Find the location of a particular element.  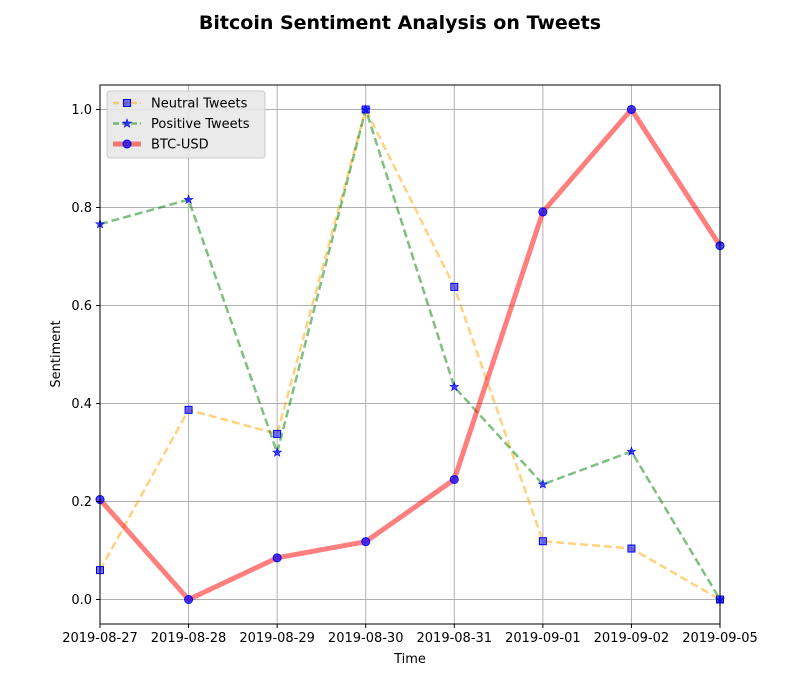

legend-label: Positive Tweets is located at coordinates (200, 124).